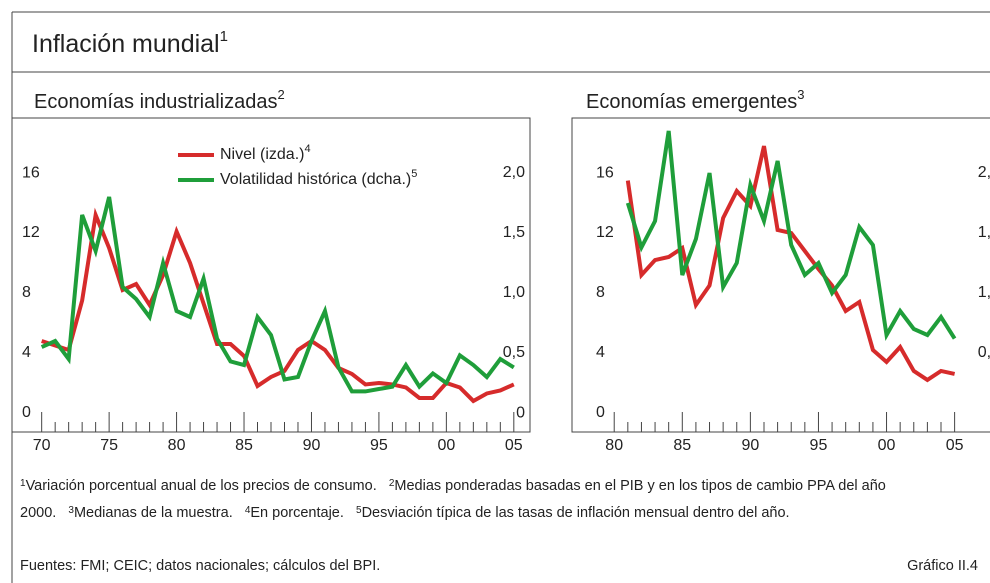 The width and height of the screenshot is (990, 583). What do you see at coordinates (247, 510) in the screenshot?
I see `footnote-mark: 4` at bounding box center [247, 510].